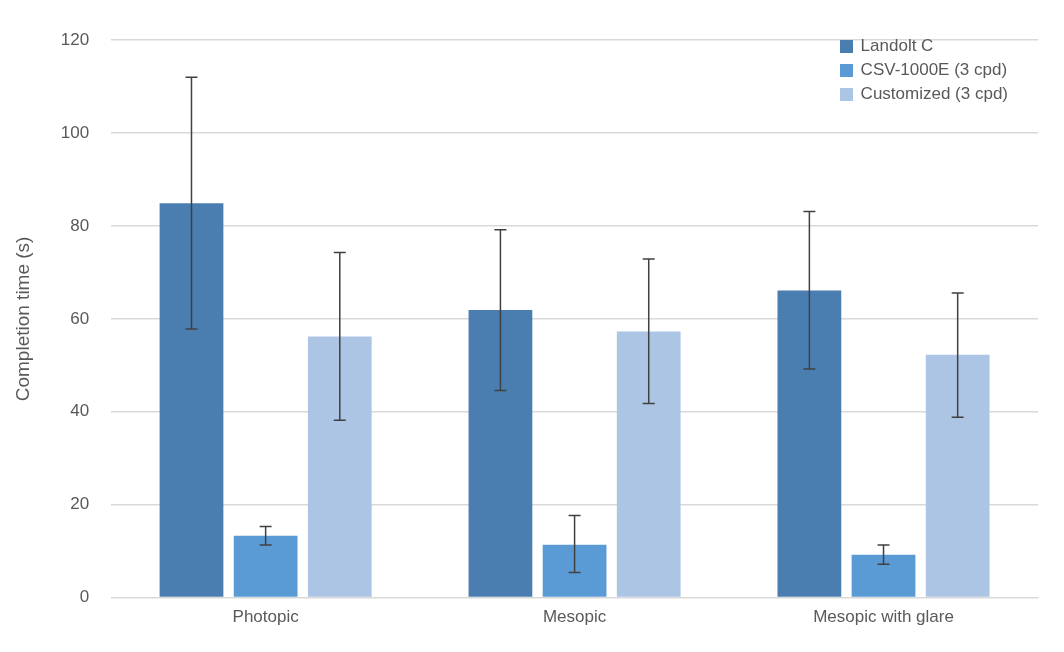  Describe the element at coordinates (75, 39) in the screenshot. I see `y-tick-label: 120` at that location.